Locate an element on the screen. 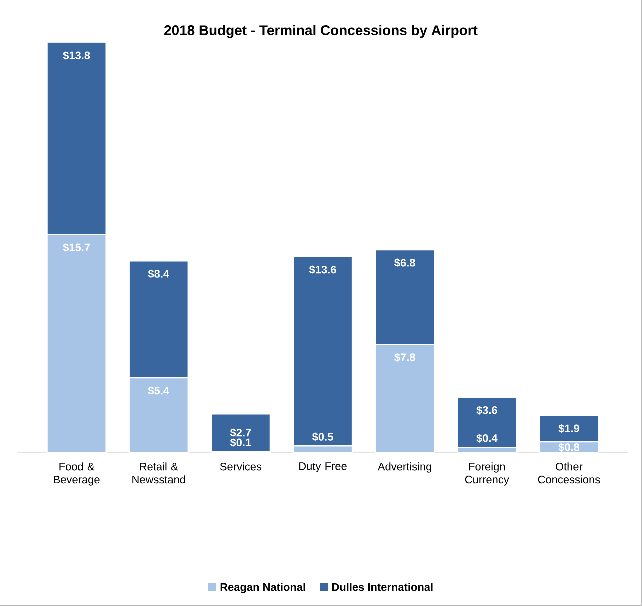 The height and width of the screenshot is (606, 642). data-label: $13.8 is located at coordinates (76, 55).